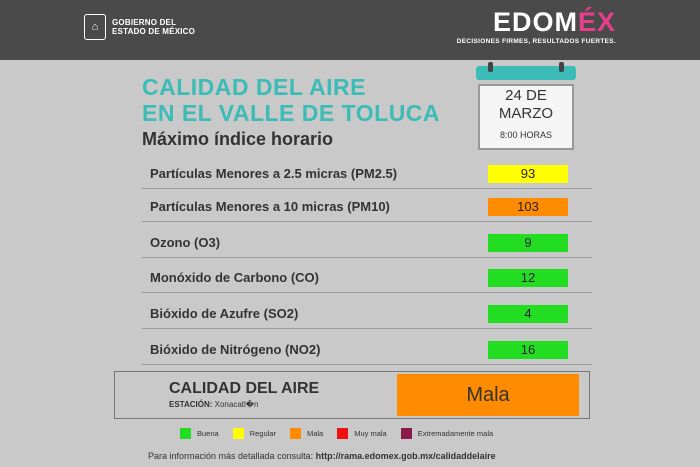 This screenshot has height=467, width=700. I want to click on legend-item: Buena, so click(199, 433).